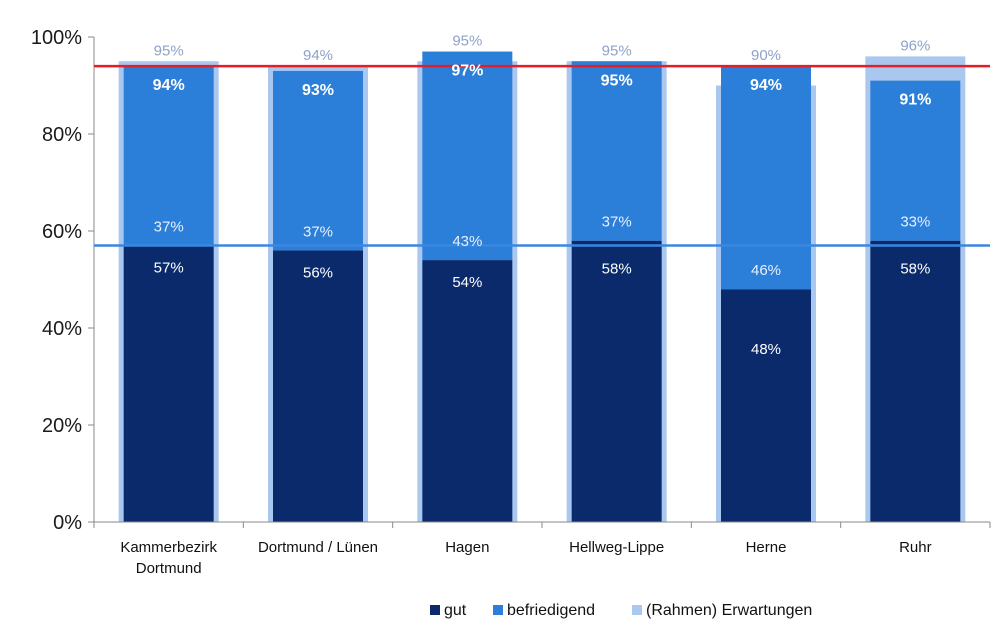 Image resolution: width=999 pixels, height=640 pixels. I want to click on y-tick-label: 60%, so click(62, 232).